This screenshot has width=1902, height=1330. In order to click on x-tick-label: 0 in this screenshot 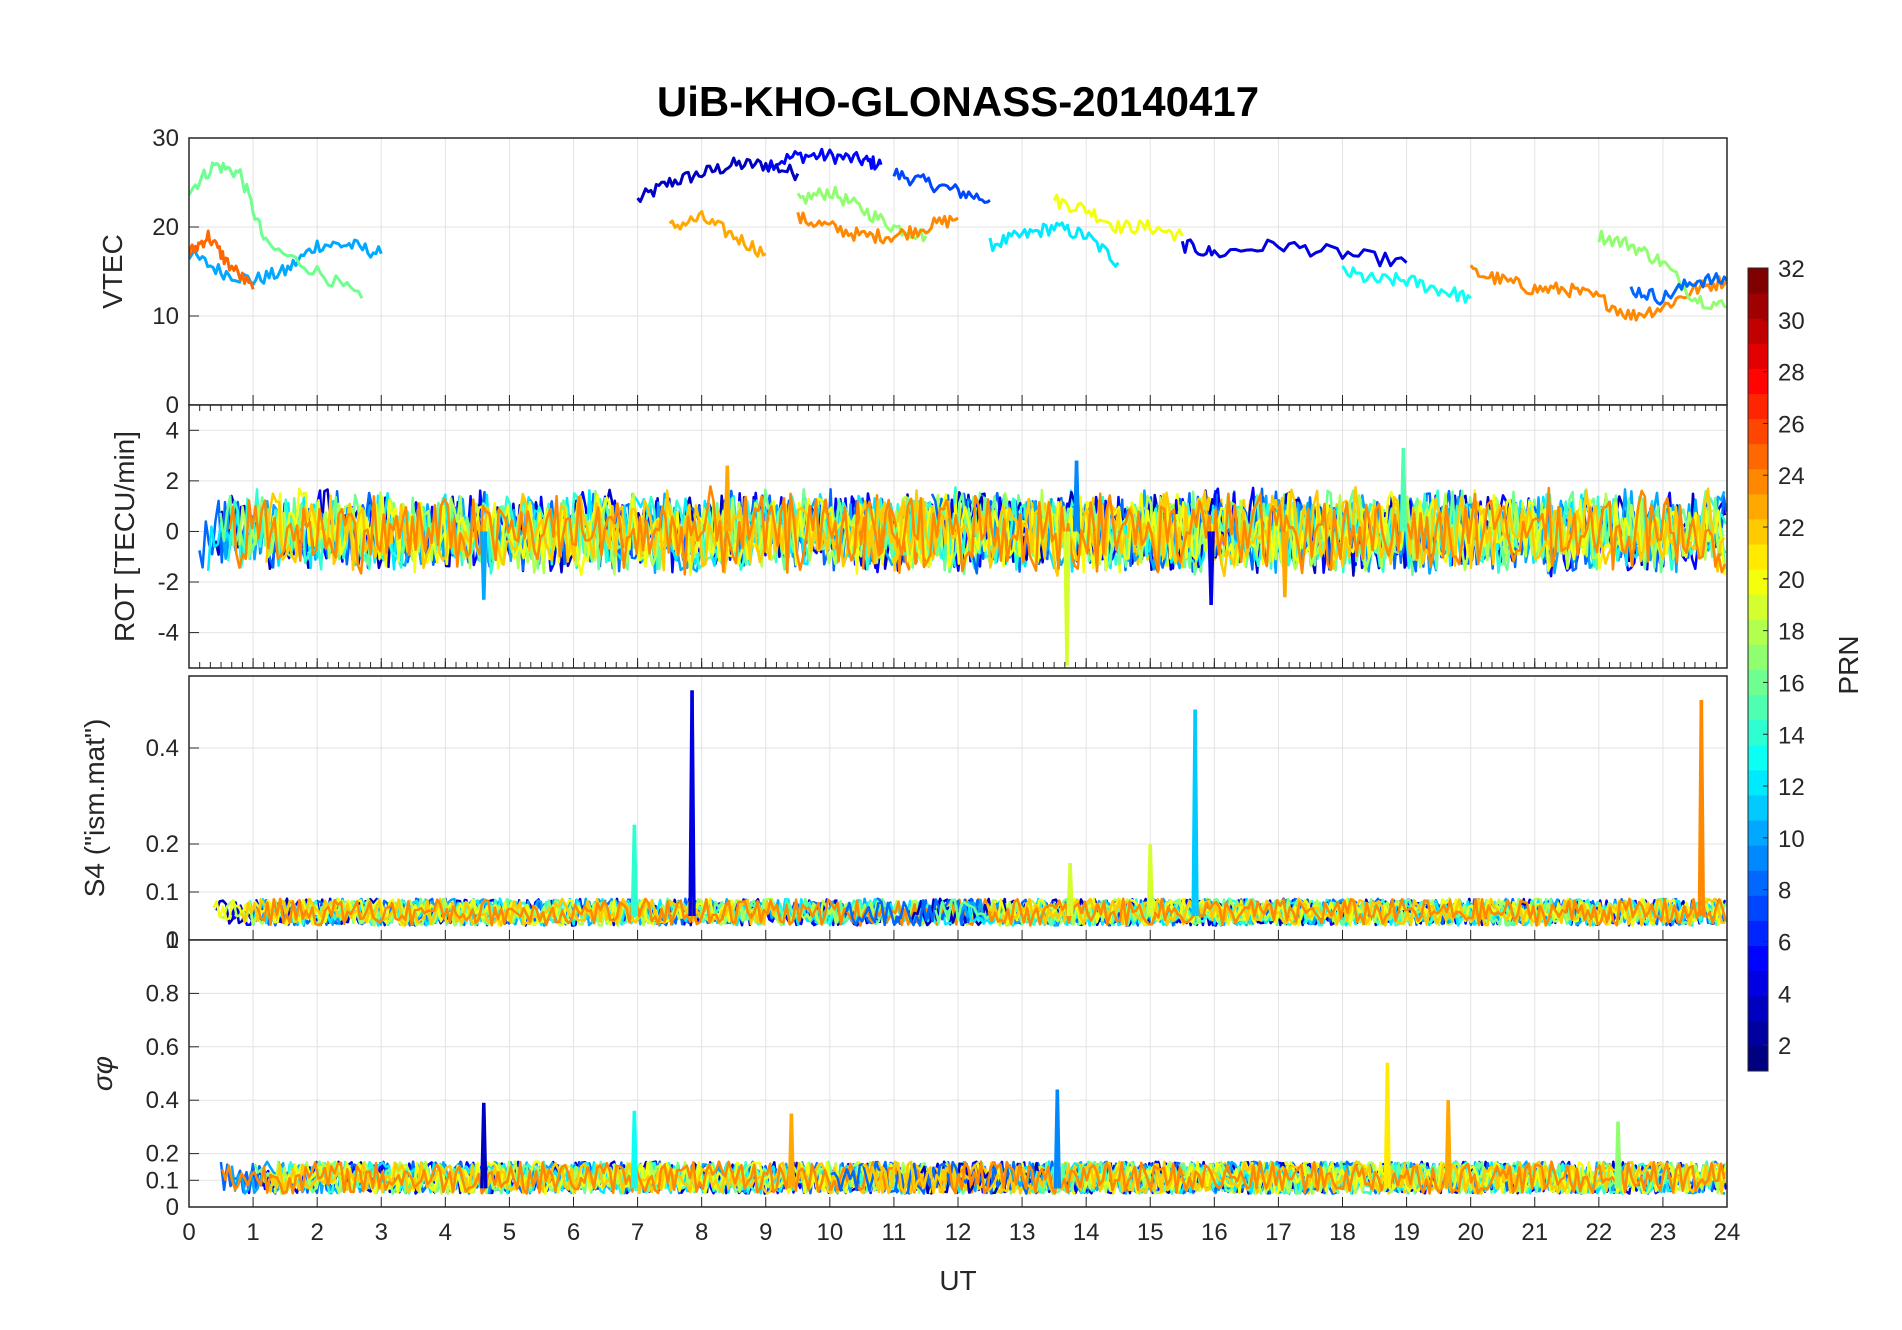, I will do `click(188, 1232)`.